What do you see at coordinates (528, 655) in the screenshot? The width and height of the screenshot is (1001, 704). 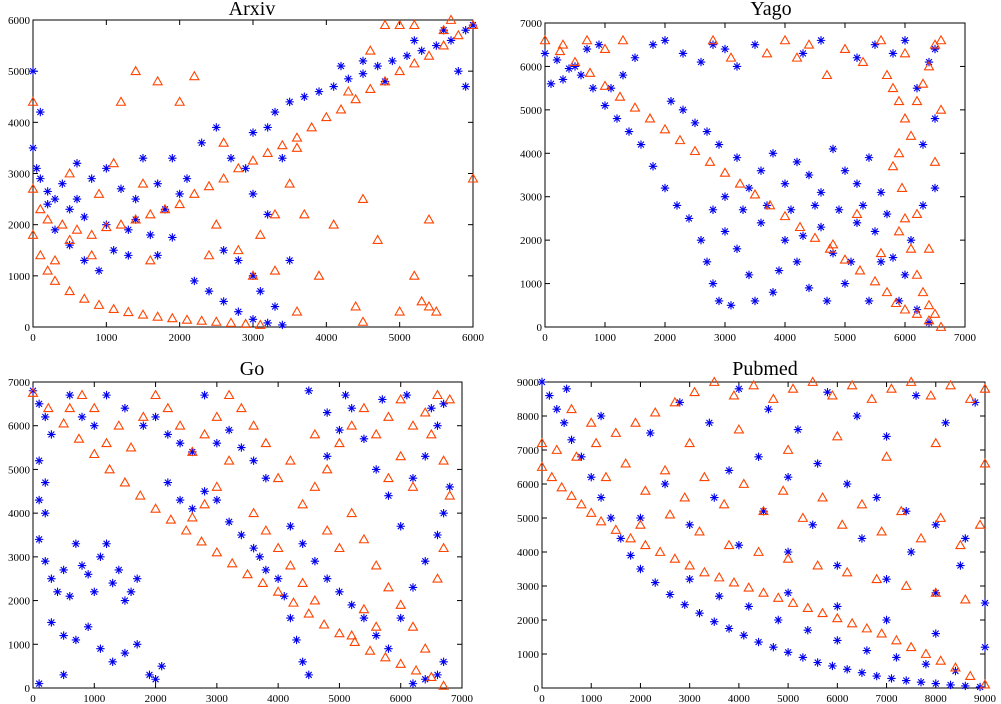 I see `y-tick-label: 1000` at bounding box center [528, 655].